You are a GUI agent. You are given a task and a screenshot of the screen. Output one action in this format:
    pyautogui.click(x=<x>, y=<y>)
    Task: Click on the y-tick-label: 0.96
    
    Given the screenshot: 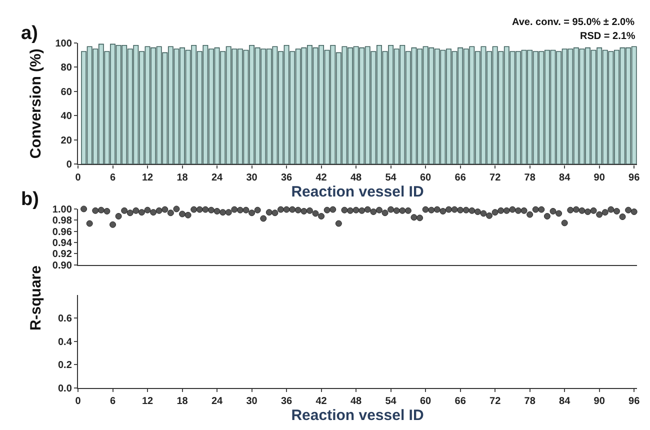 What is the action you would take?
    pyautogui.click(x=62, y=232)
    